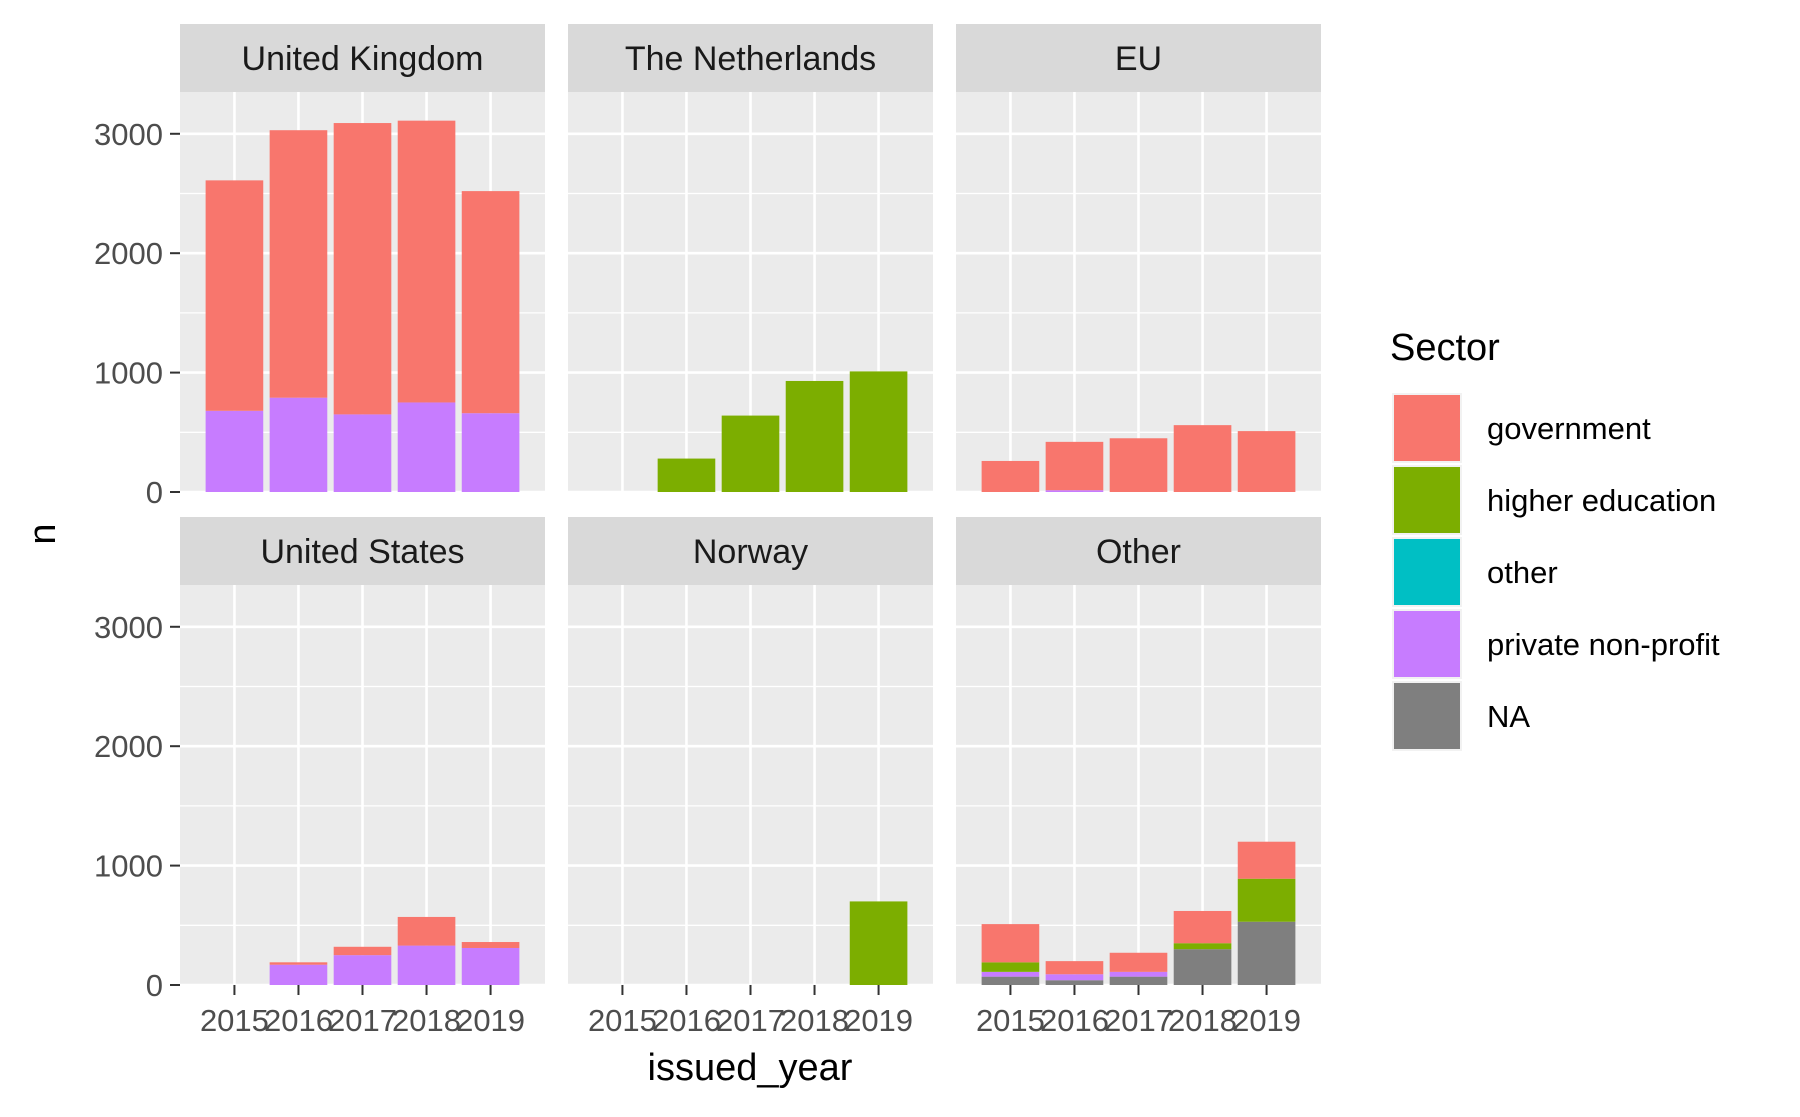  Describe the element at coordinates (750, 453) in the screenshot. I see `bar-the-netherlands-2017-higher-education` at that location.